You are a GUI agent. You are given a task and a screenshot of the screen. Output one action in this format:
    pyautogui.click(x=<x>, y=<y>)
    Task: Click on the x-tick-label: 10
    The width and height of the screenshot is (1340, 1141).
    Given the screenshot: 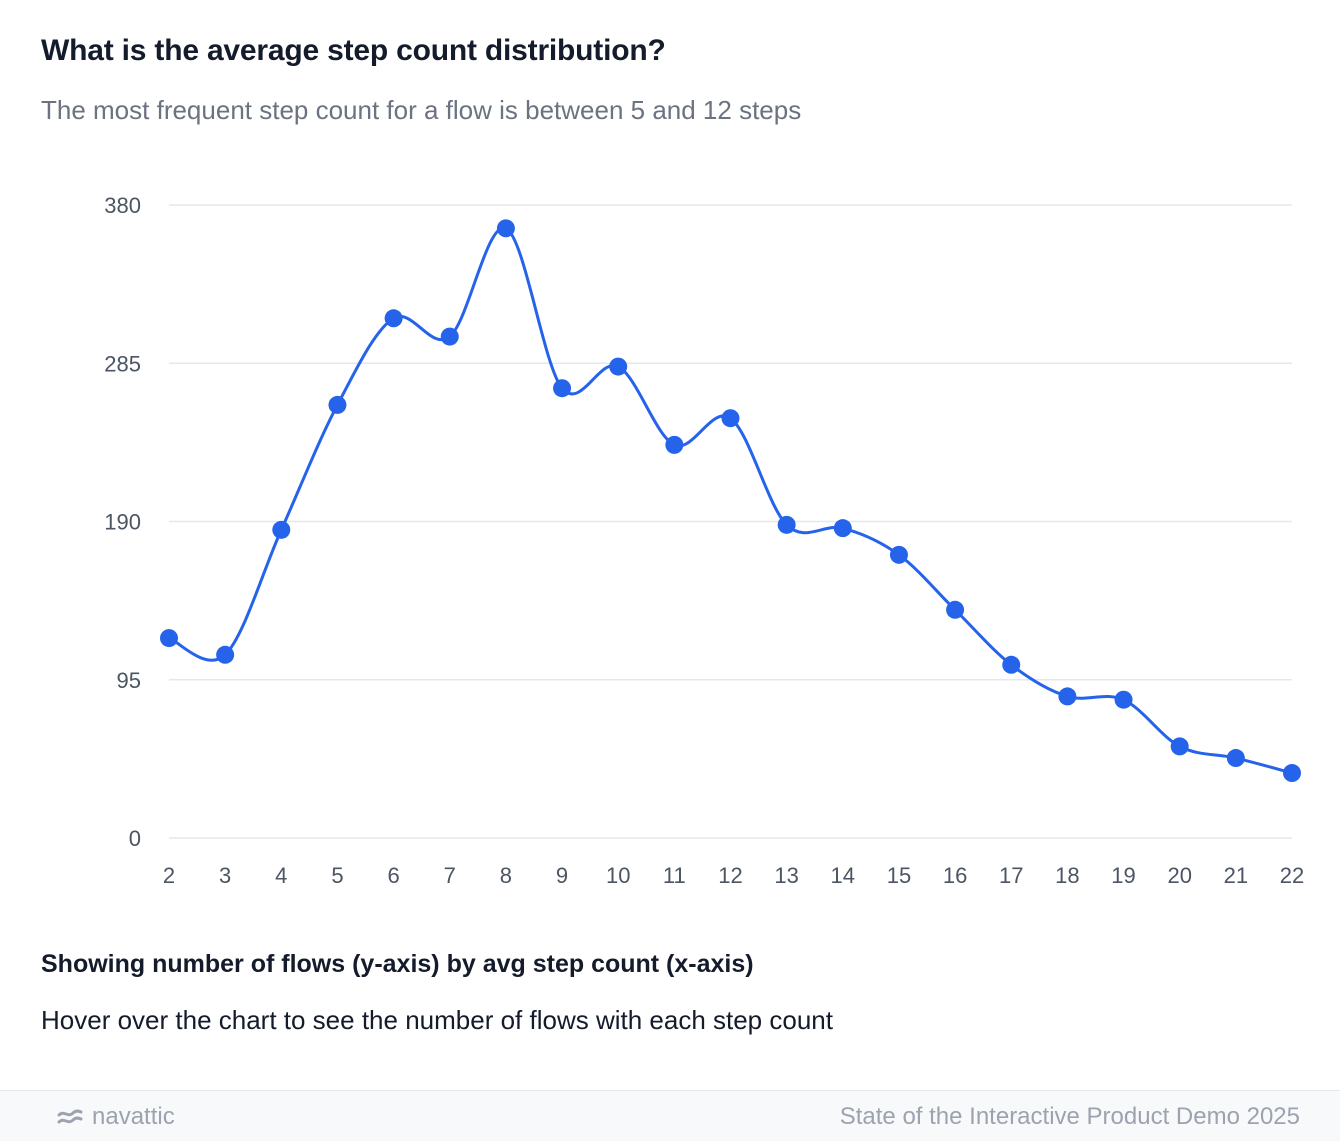 What is the action you would take?
    pyautogui.click(x=618, y=875)
    